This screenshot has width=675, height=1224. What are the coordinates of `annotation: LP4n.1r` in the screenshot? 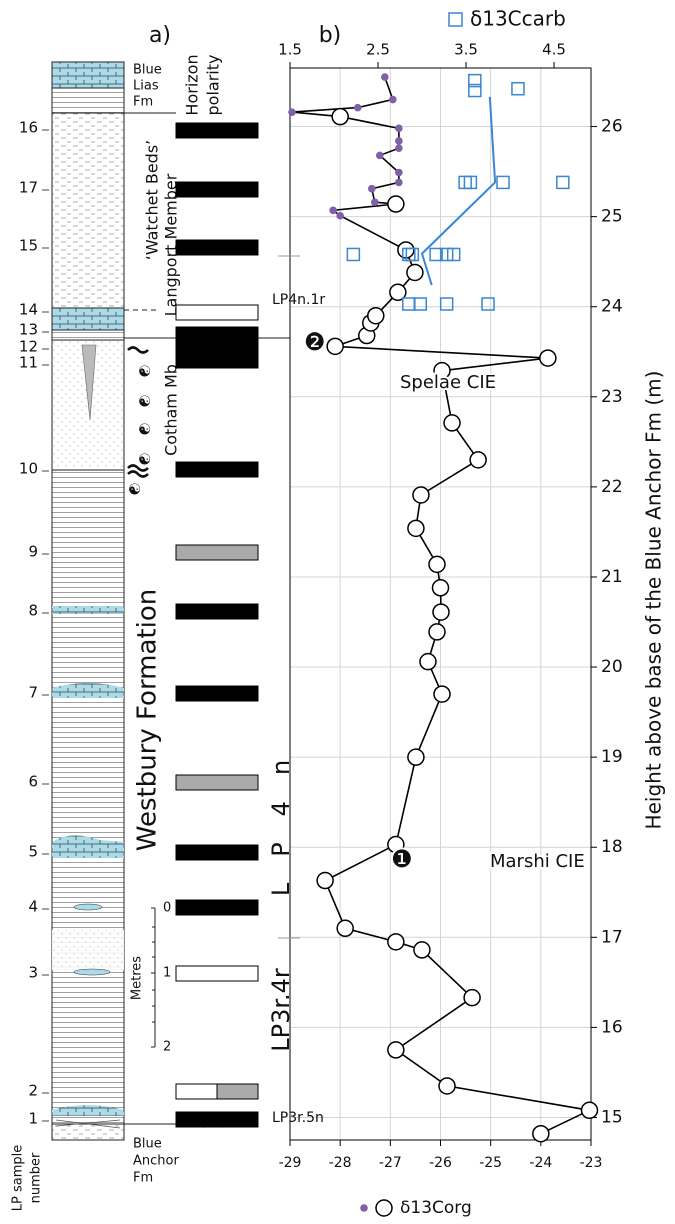 It's located at (298, 300).